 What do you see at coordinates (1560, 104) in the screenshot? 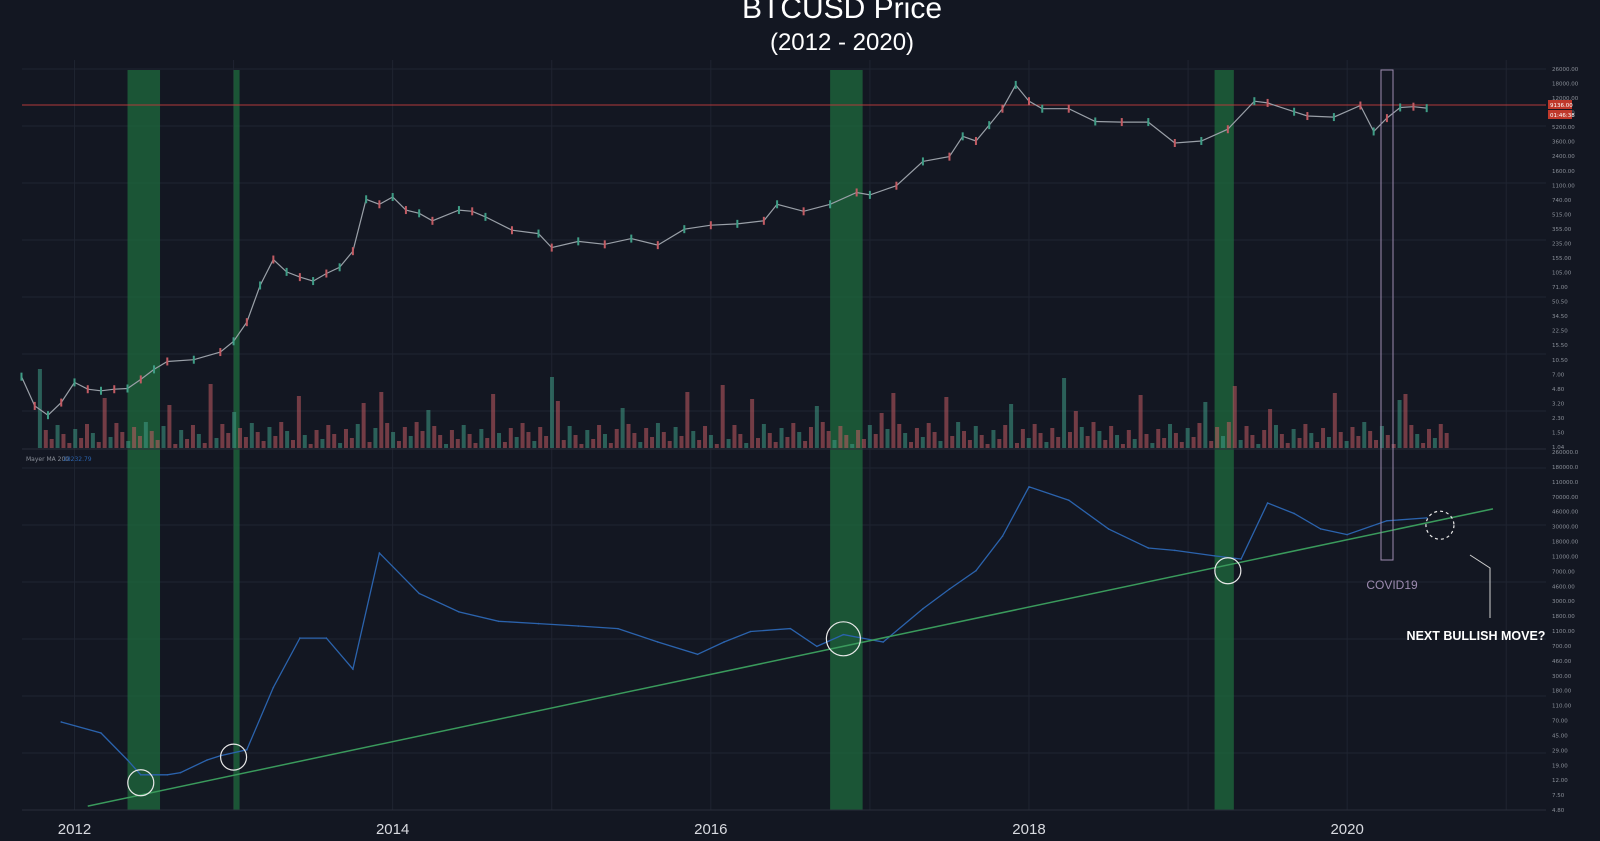
I see `price-tag-box` at bounding box center [1560, 104].